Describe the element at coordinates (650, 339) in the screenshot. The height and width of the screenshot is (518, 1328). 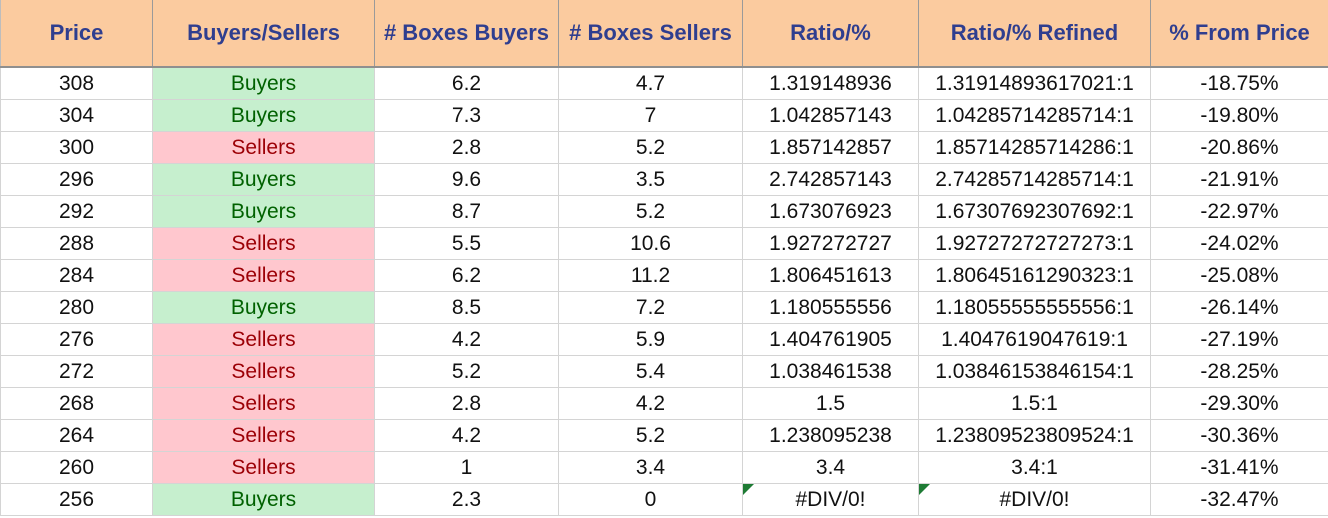
I see `boxes-sellers-cell: 5.9` at that location.